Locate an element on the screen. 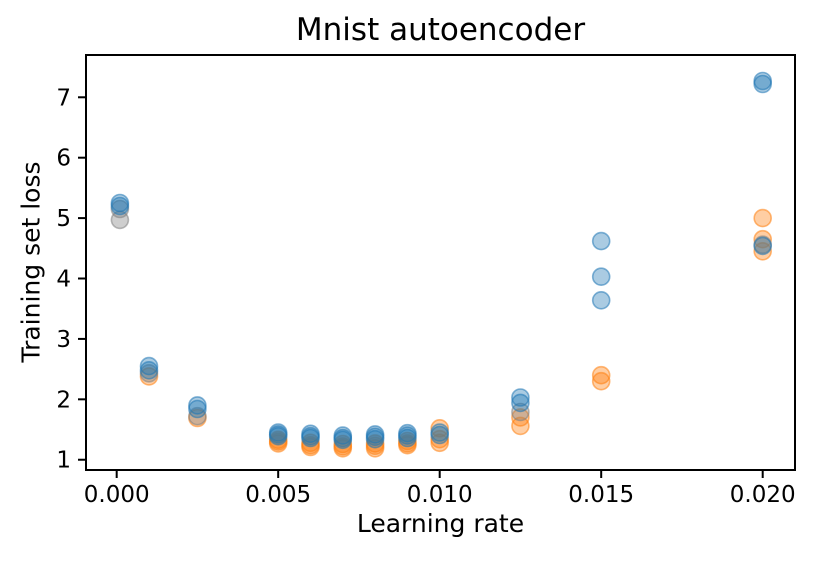 The height and width of the screenshot is (566, 822). x-tick-label: 0.005 is located at coordinates (278, 495).